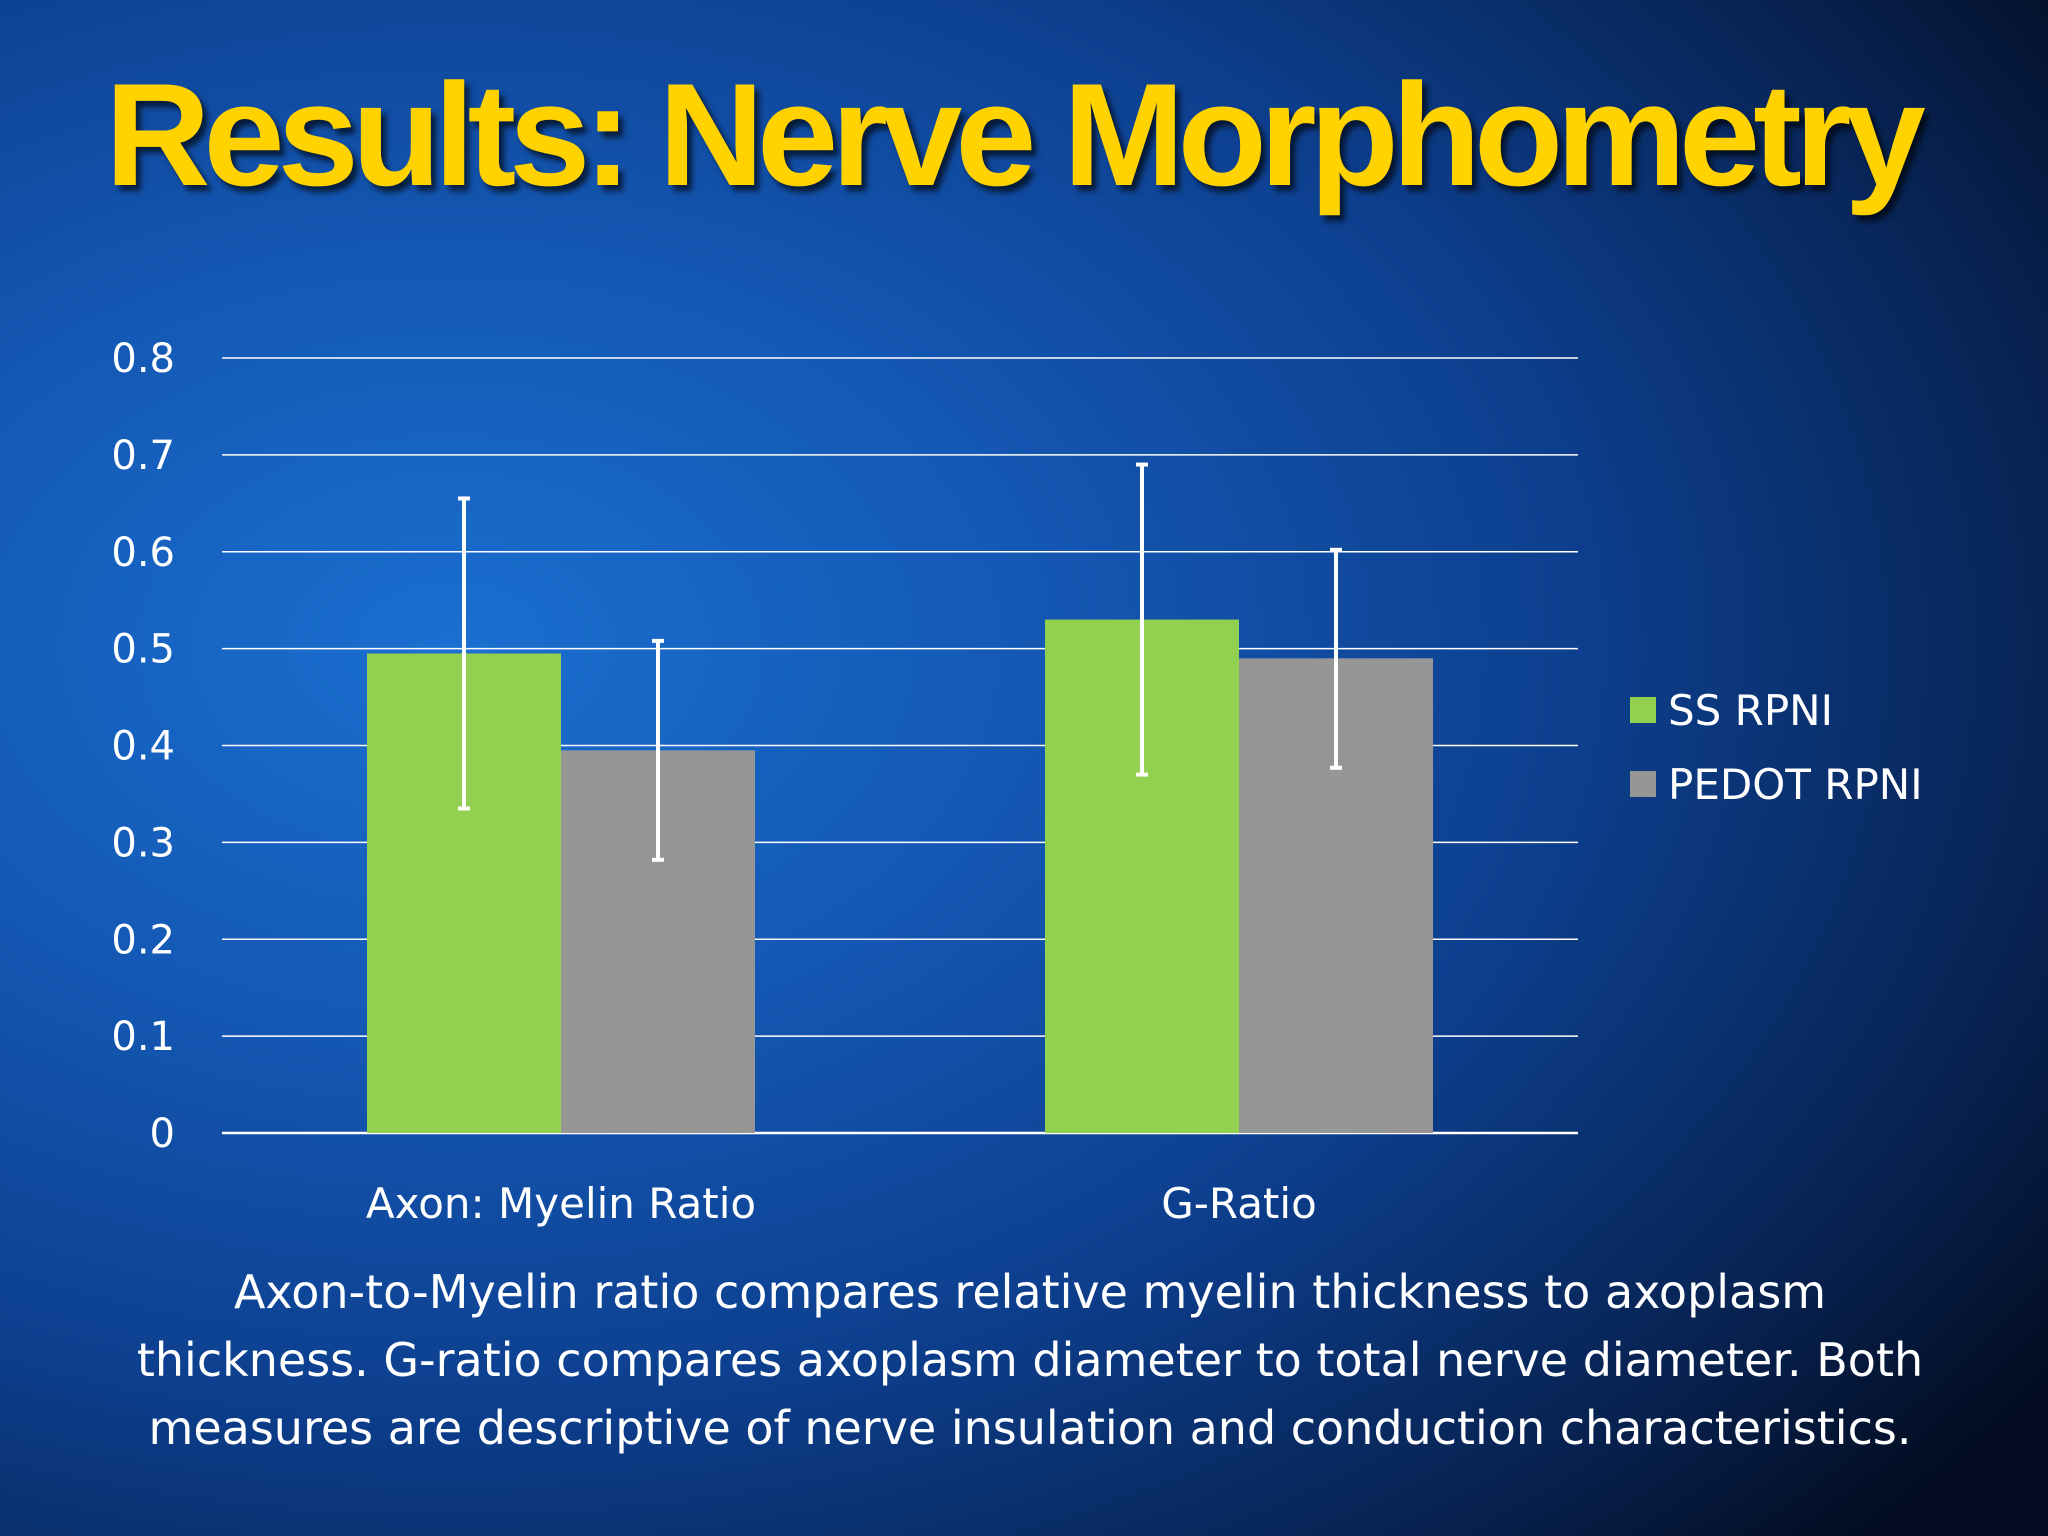 The width and height of the screenshot is (2048, 1536). I want to click on y-tick-label: 0.2, so click(143, 940).